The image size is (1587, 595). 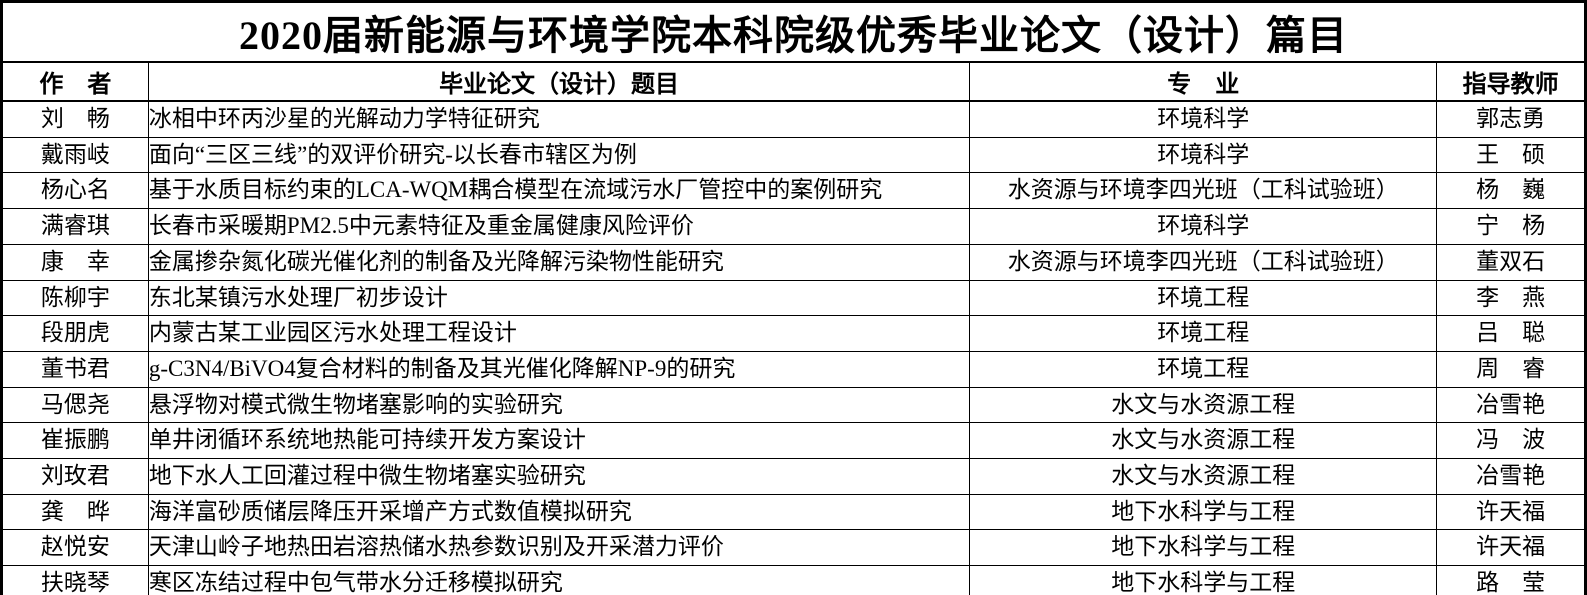 I want to click on header-advisor: 指导教师, so click(x=1511, y=81).